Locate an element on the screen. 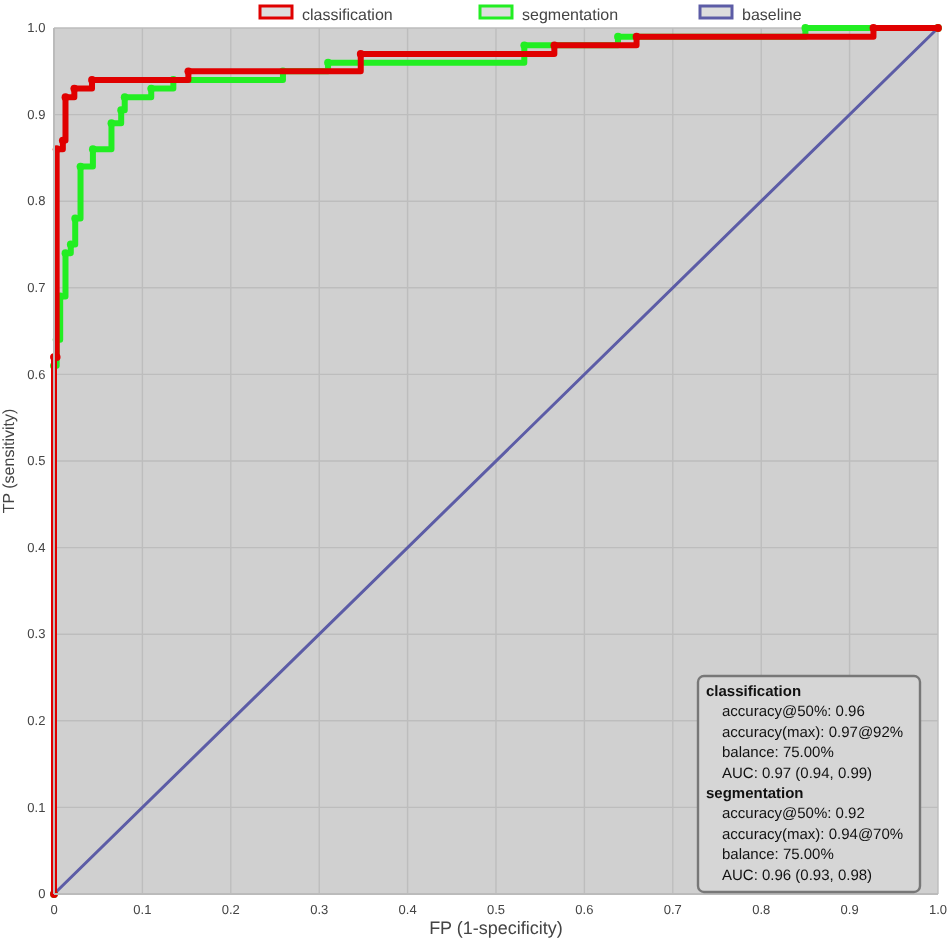  legend-label: baseline is located at coordinates (772, 15).